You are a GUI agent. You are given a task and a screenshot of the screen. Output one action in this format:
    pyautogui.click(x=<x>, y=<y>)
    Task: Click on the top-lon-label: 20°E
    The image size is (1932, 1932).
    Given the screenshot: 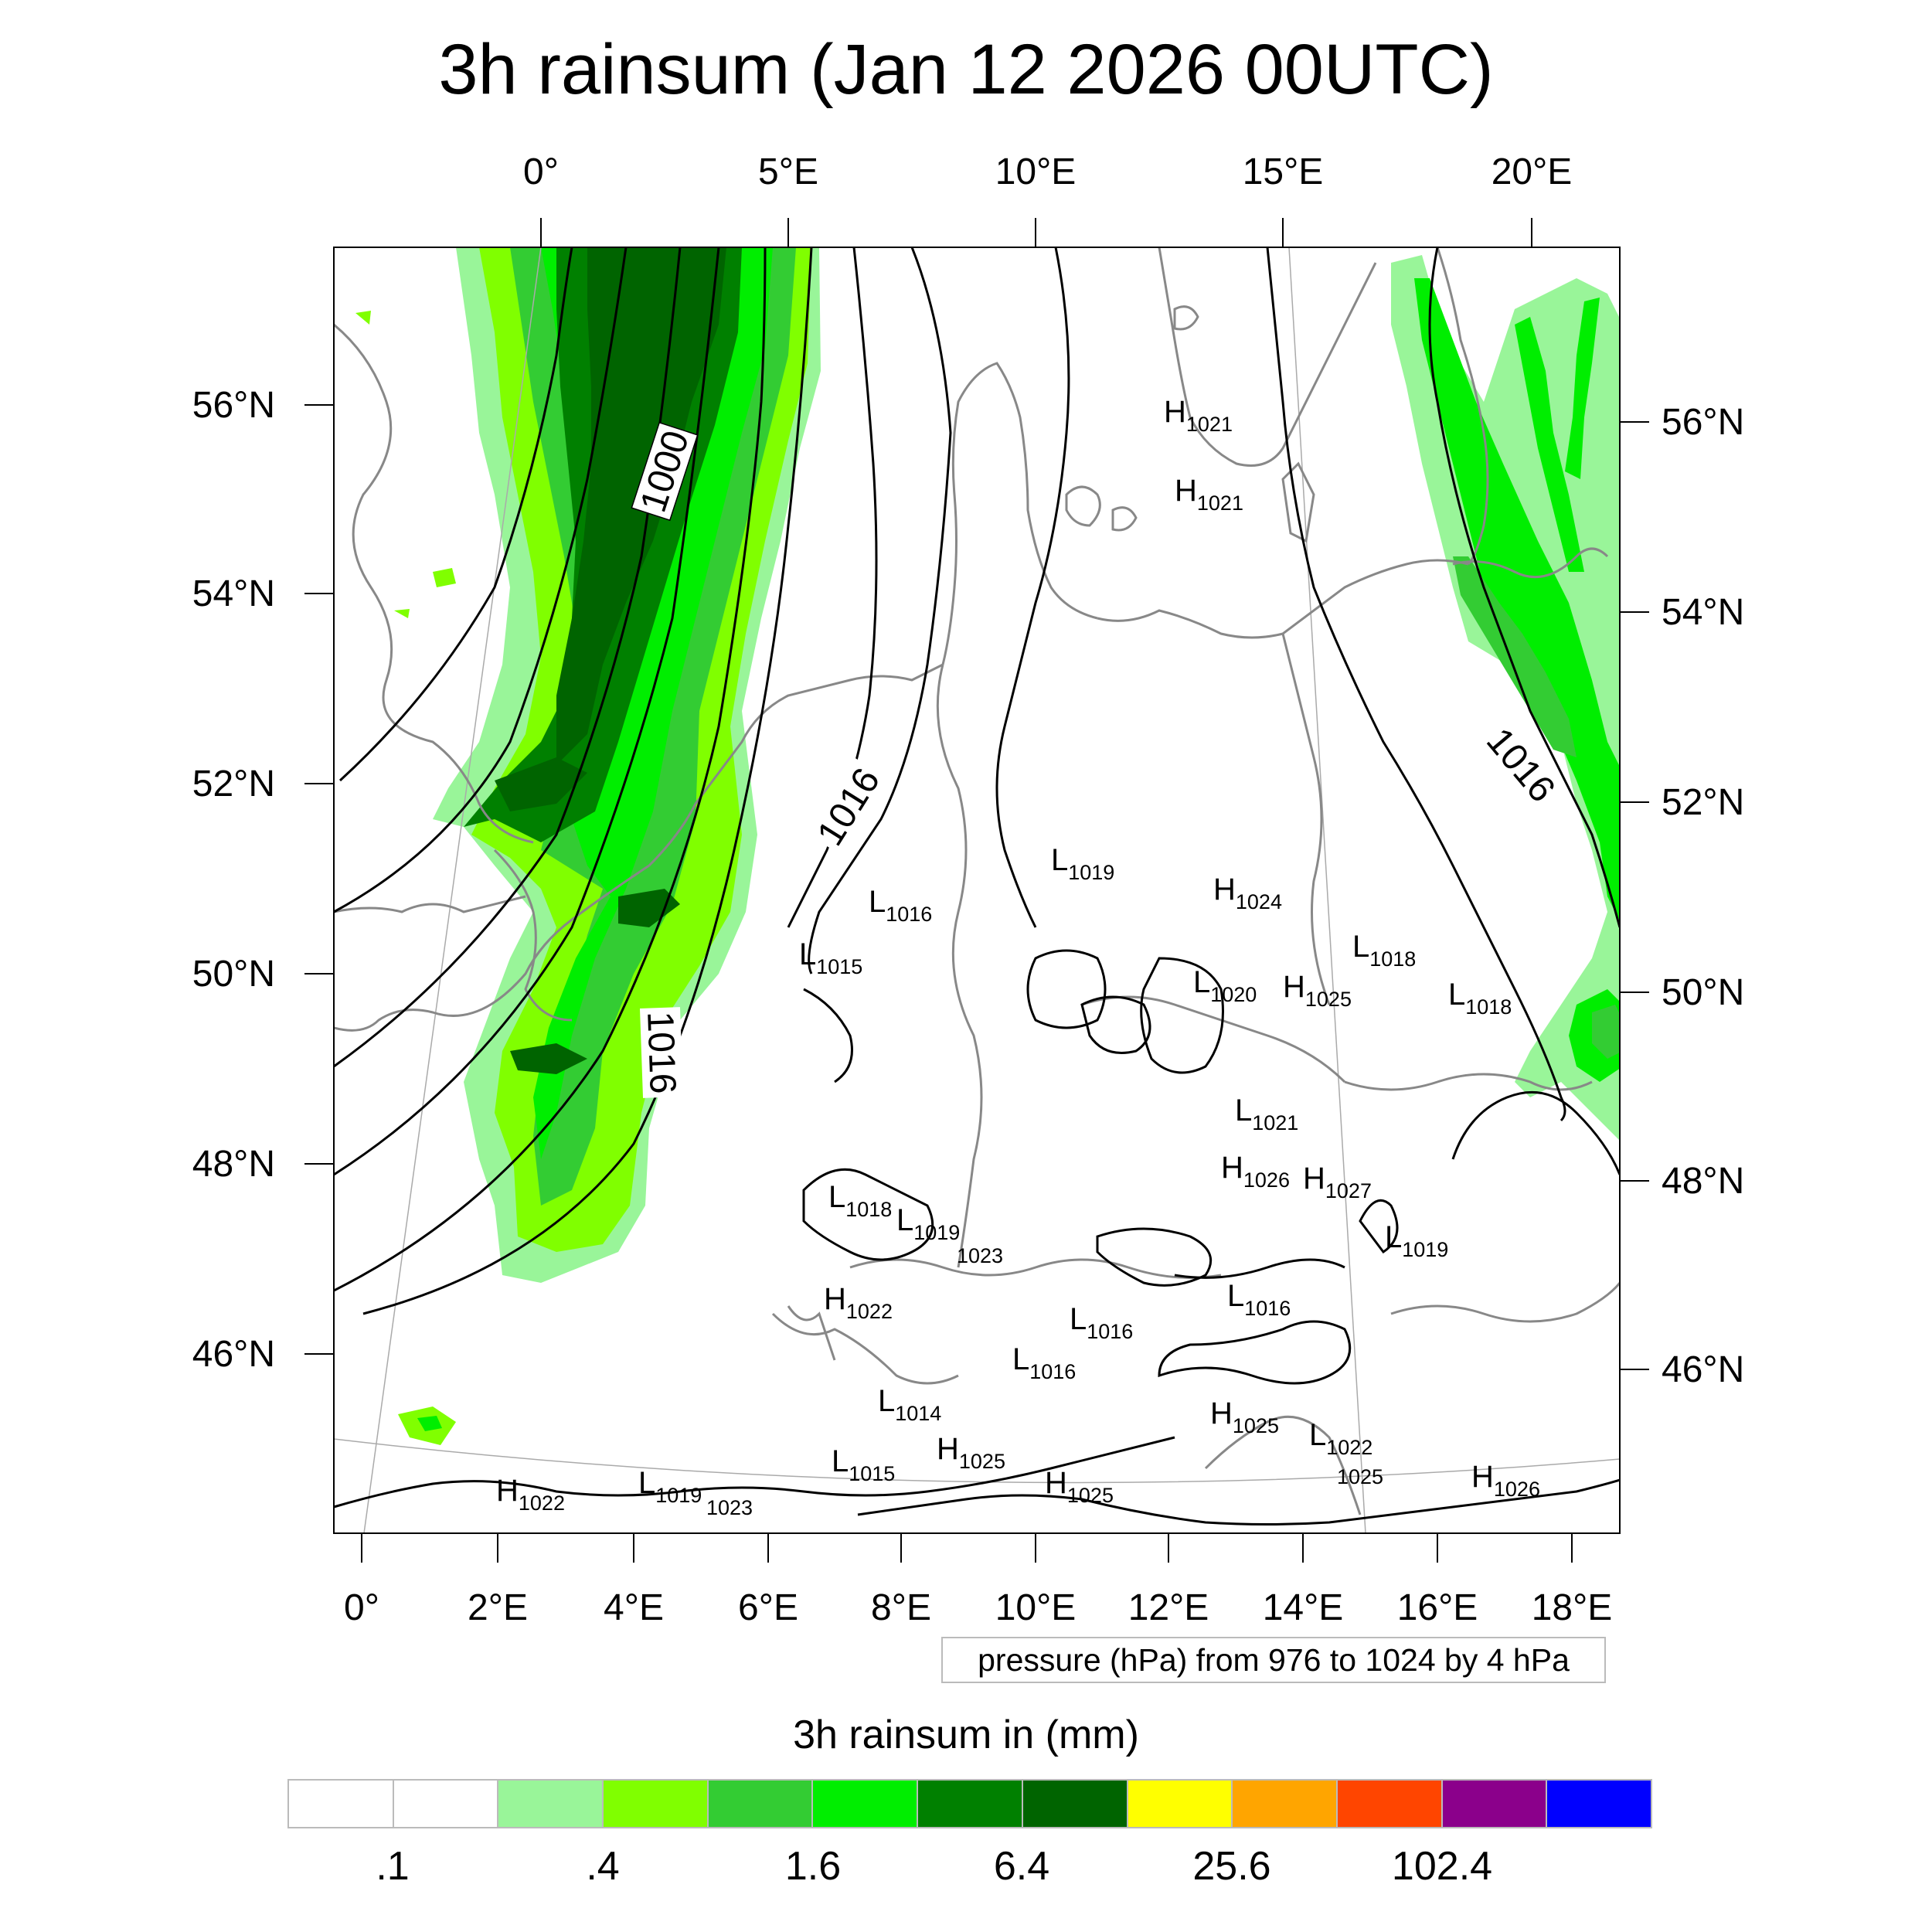 What is the action you would take?
    pyautogui.click(x=1532, y=171)
    